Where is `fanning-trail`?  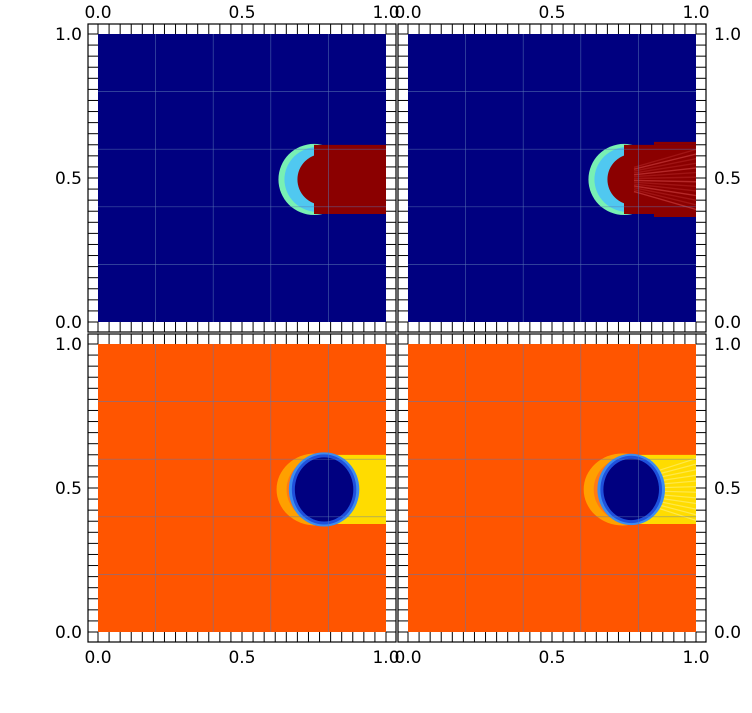
fanning-trail is located at coordinates (664, 179).